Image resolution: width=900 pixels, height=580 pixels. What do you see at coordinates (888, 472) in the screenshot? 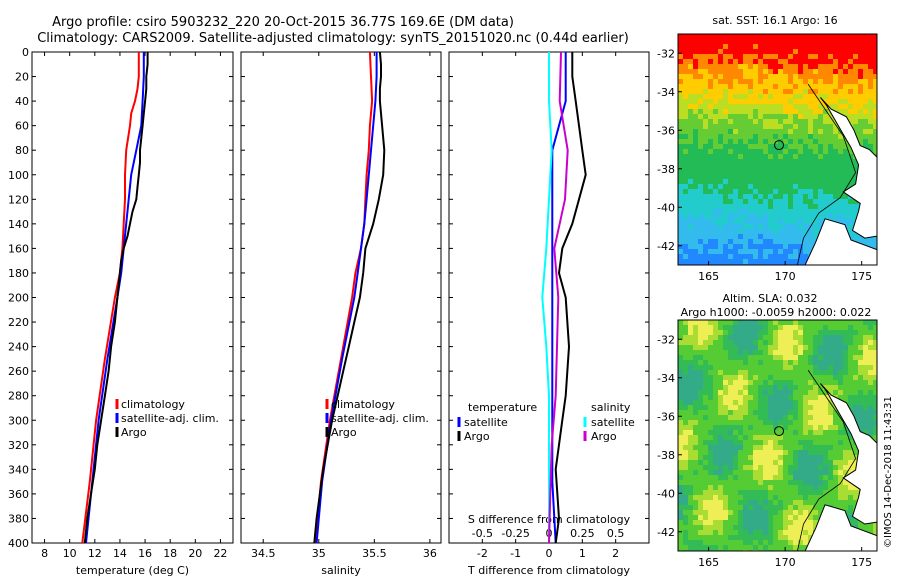
I see `credit-text: ©IMOS 14-Dec-2018 11:43:31` at bounding box center [888, 472].